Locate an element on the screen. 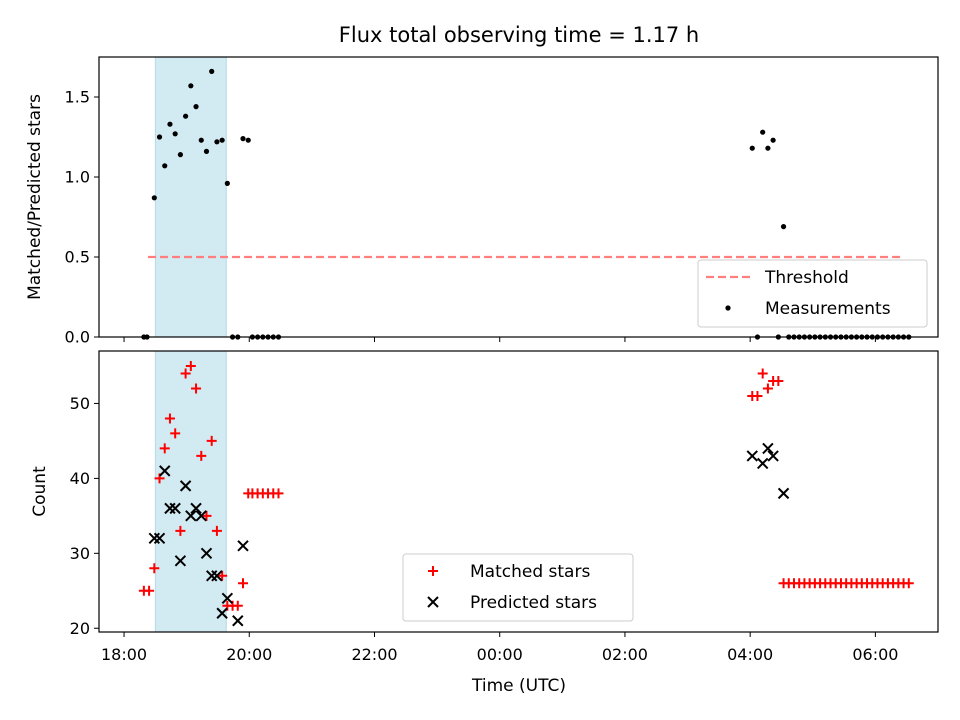 This screenshot has height=720, width=960. y-tick-label: 1.0 is located at coordinates (77, 177).